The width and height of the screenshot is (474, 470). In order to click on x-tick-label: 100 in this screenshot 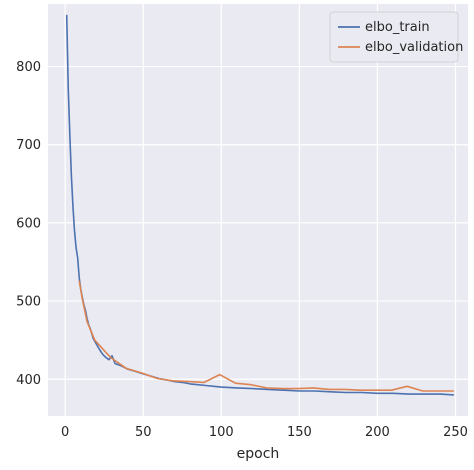, I will do `click(221, 432)`.